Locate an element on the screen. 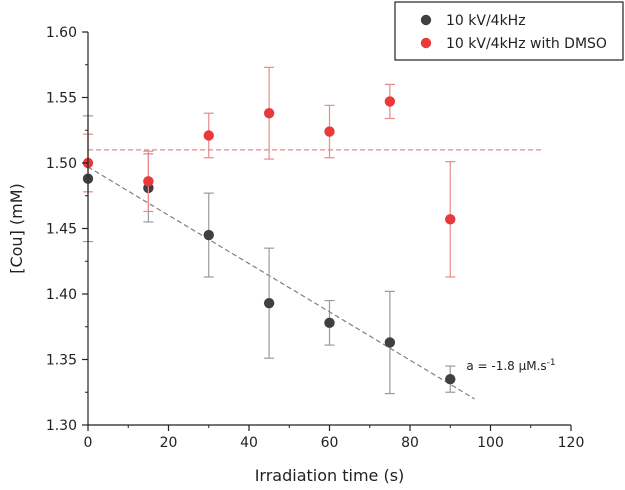 The width and height of the screenshot is (625, 490). x-axis-title: Irradiation time (s) is located at coordinates (330, 475).